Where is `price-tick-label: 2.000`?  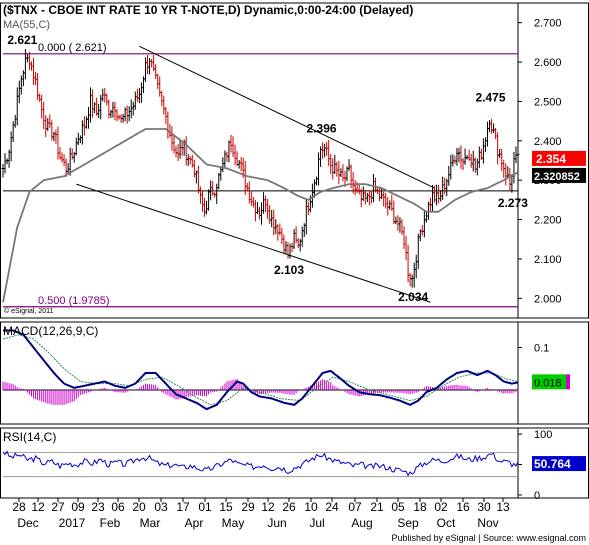
price-tick-label: 2.000 is located at coordinates (548, 299).